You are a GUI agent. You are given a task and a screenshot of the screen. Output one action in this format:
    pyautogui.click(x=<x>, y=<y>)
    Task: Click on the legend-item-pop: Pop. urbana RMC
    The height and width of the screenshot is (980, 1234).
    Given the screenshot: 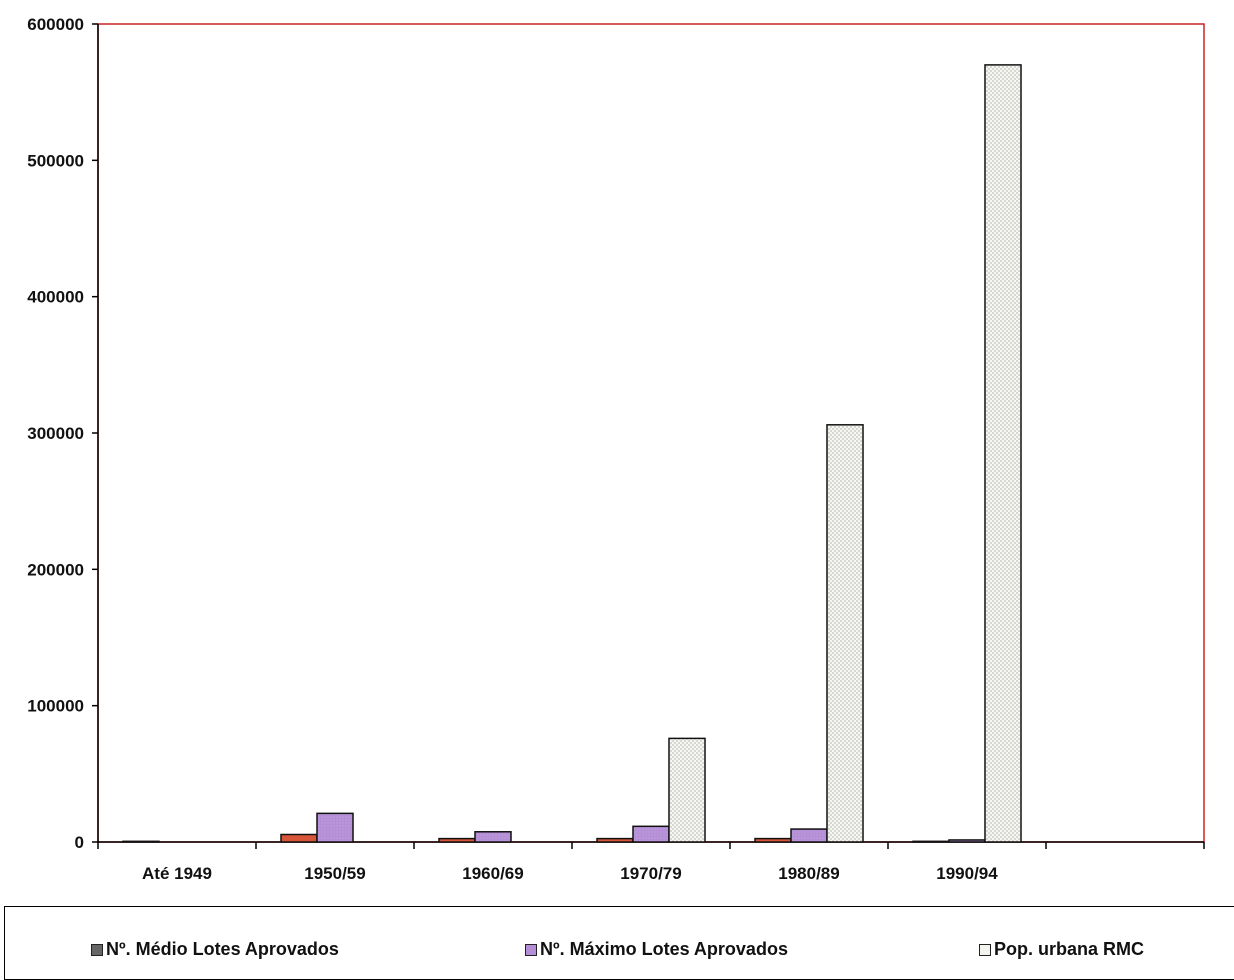 What is the action you would take?
    pyautogui.click(x=1061, y=949)
    